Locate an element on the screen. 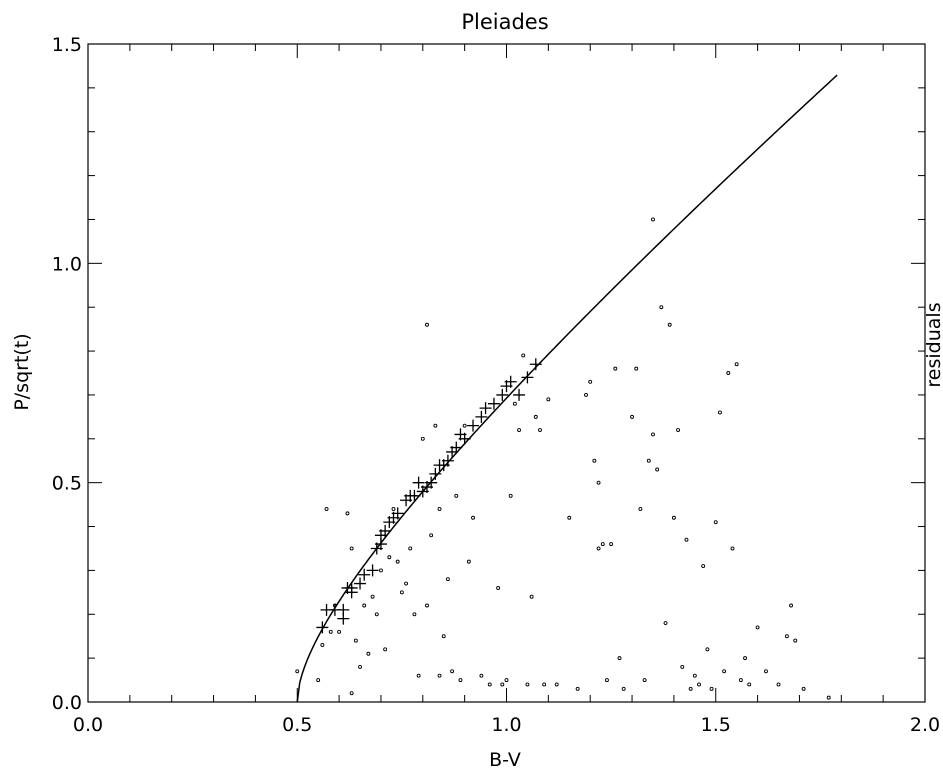  y-axis-label: P/sqrt(t) is located at coordinates (22, 371).